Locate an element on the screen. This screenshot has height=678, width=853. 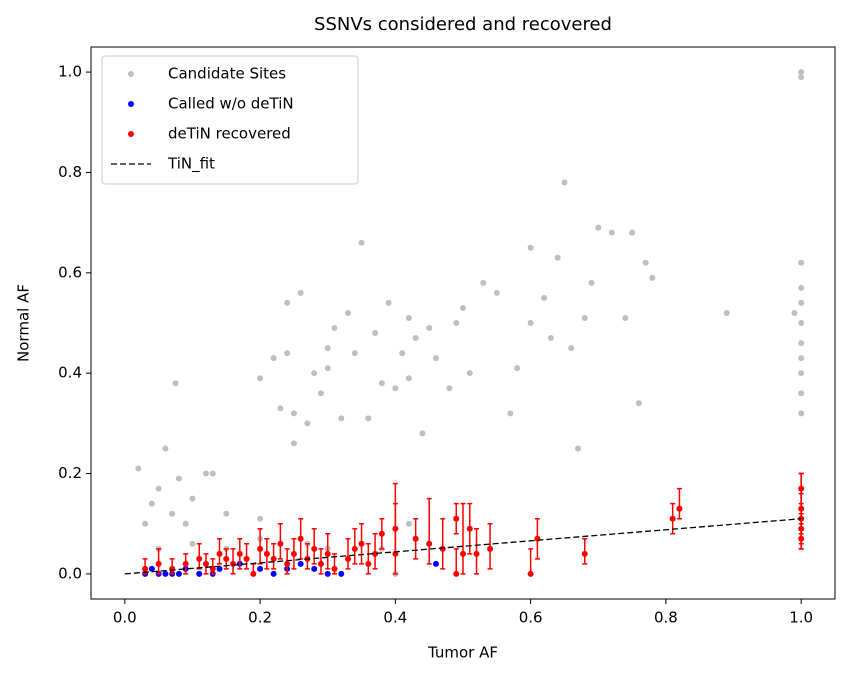
x-axis-label: Tumor AF is located at coordinates (462, 653).